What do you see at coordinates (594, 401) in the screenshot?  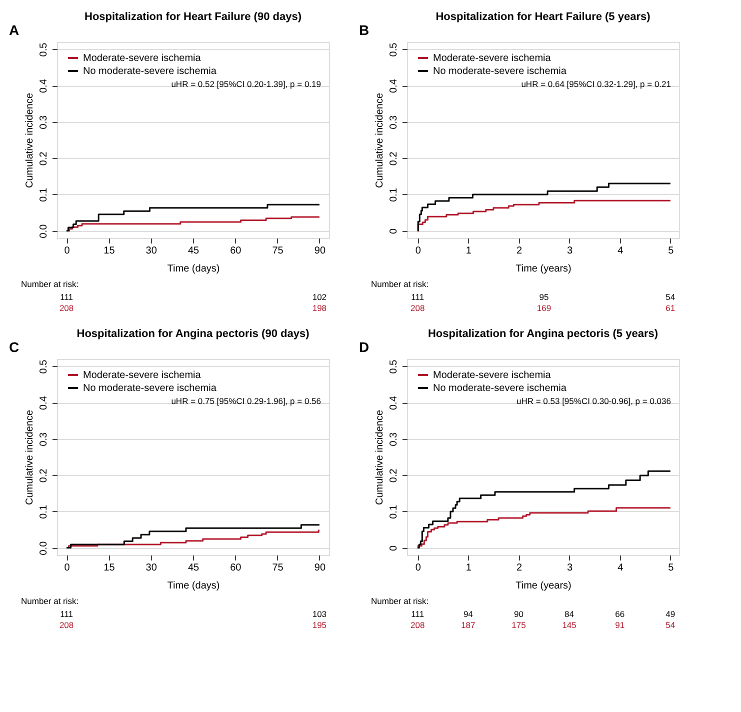 I see `annotation: uHR = 0.53 [95%CI 0.30-0.96], p = 0.036` at bounding box center [594, 401].